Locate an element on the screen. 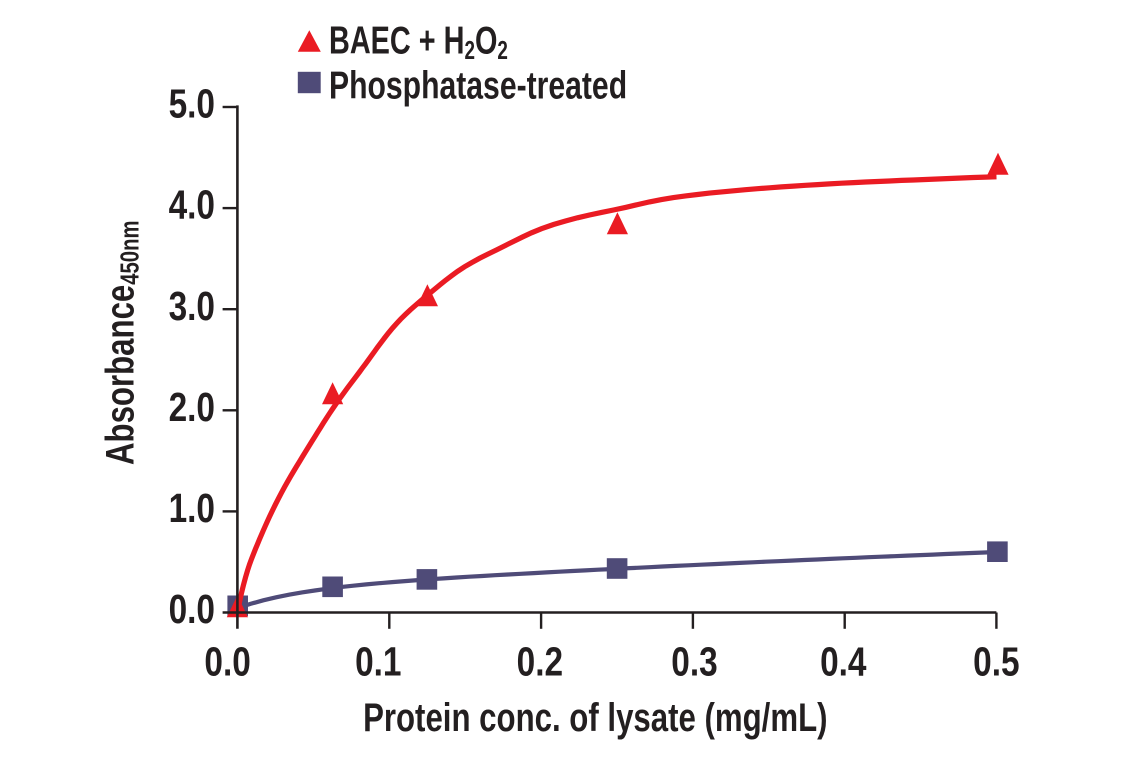 This screenshot has width=1141, height=768. svg-text:Protein conc. of lysate (mg/mL: Protein conc. of lysate (mg/mL) is located at coordinates (595, 717).